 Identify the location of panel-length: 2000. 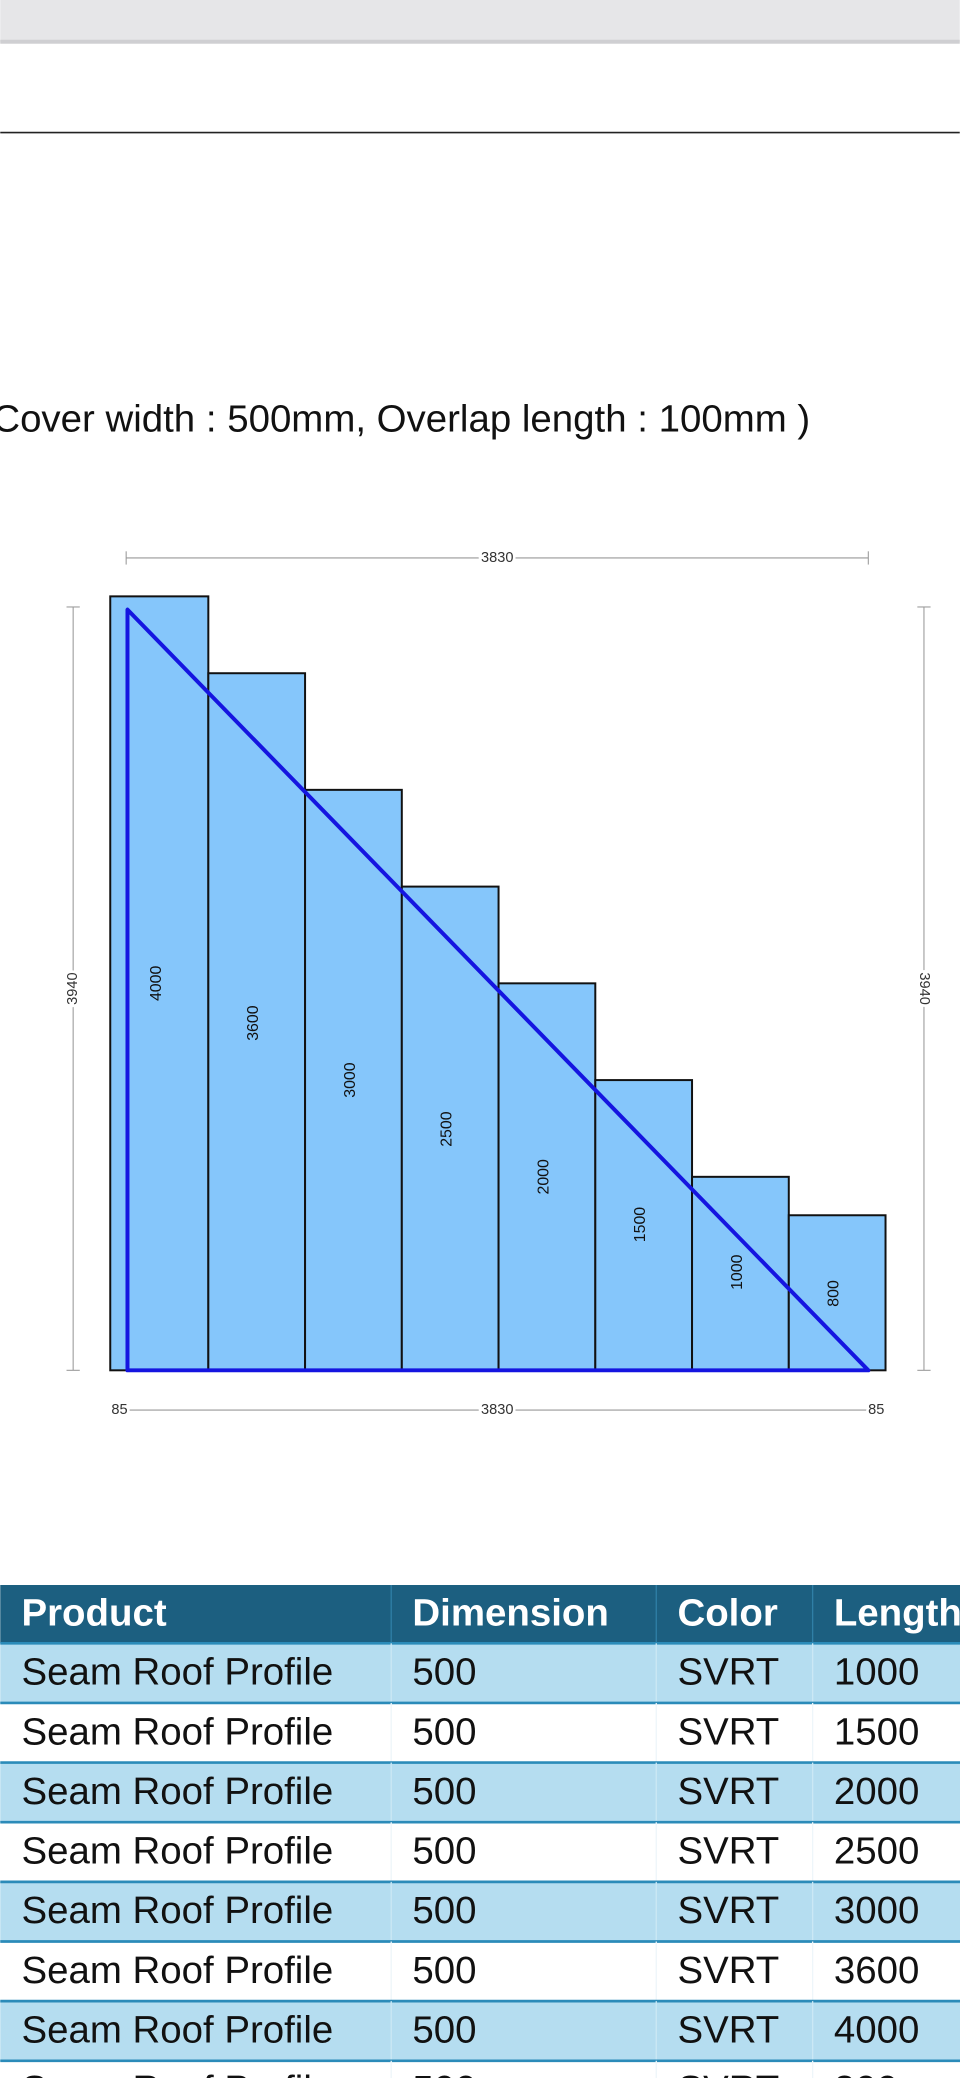
(543, 1177).